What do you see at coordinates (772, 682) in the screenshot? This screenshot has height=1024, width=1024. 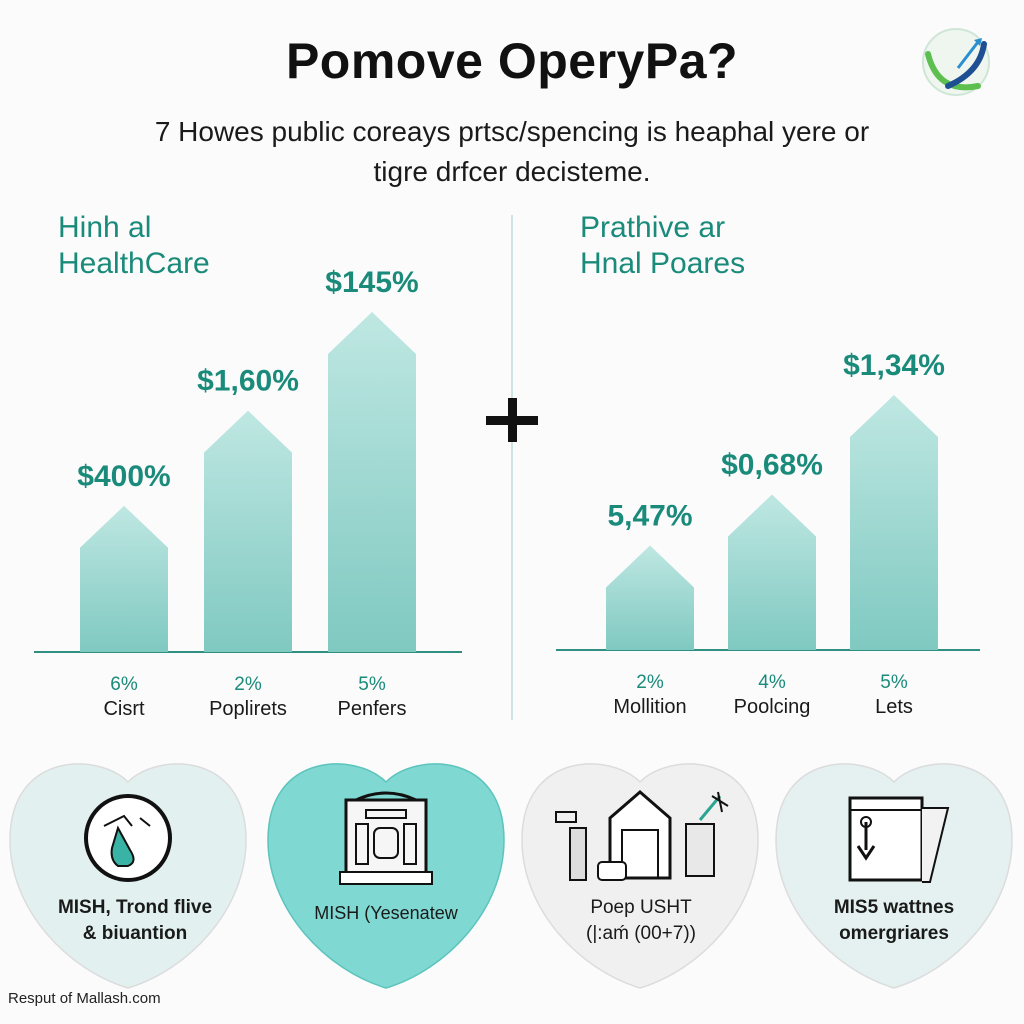 I see `right-bar-2-percent-label: 4%` at bounding box center [772, 682].